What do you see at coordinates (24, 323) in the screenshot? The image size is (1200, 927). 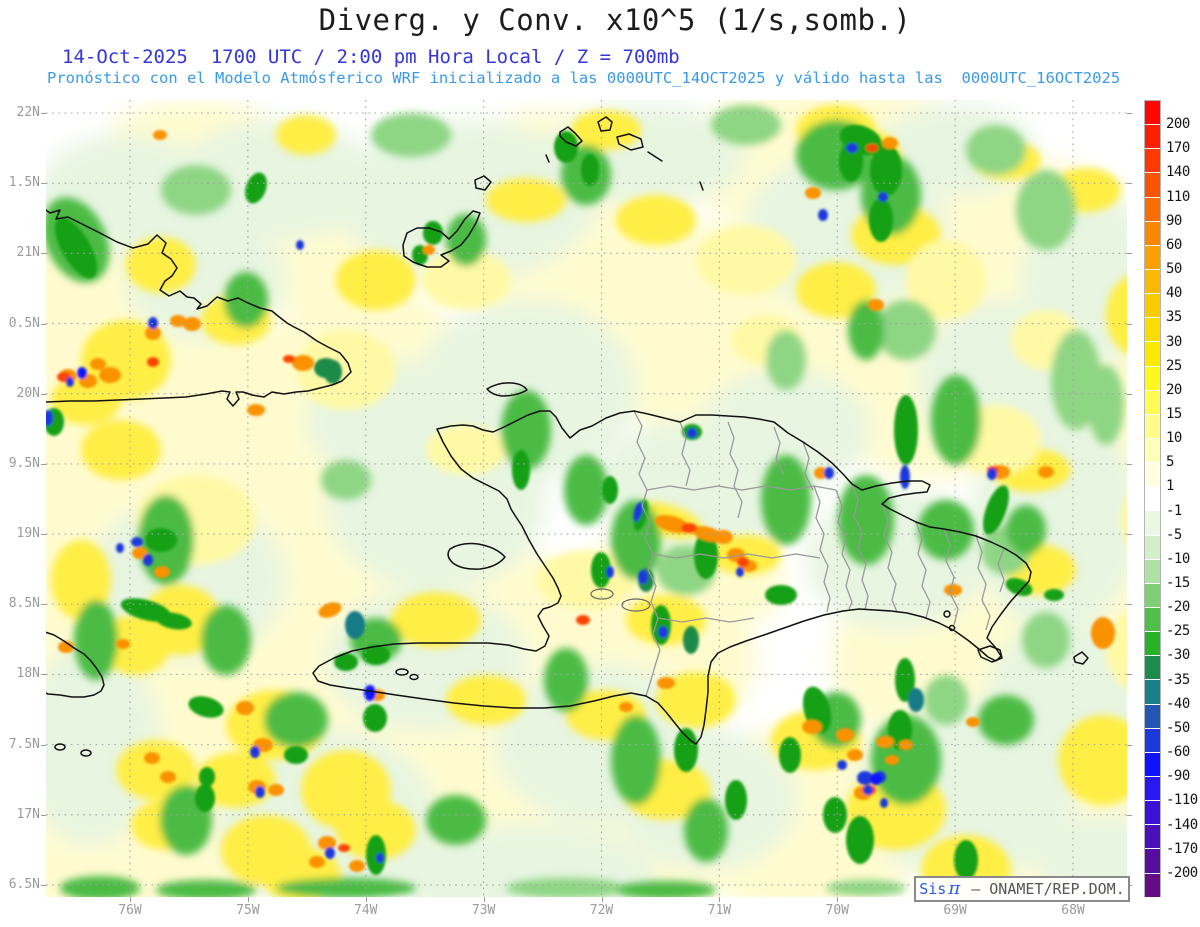 I see `lat-tick-label: 0.5N` at bounding box center [24, 323].